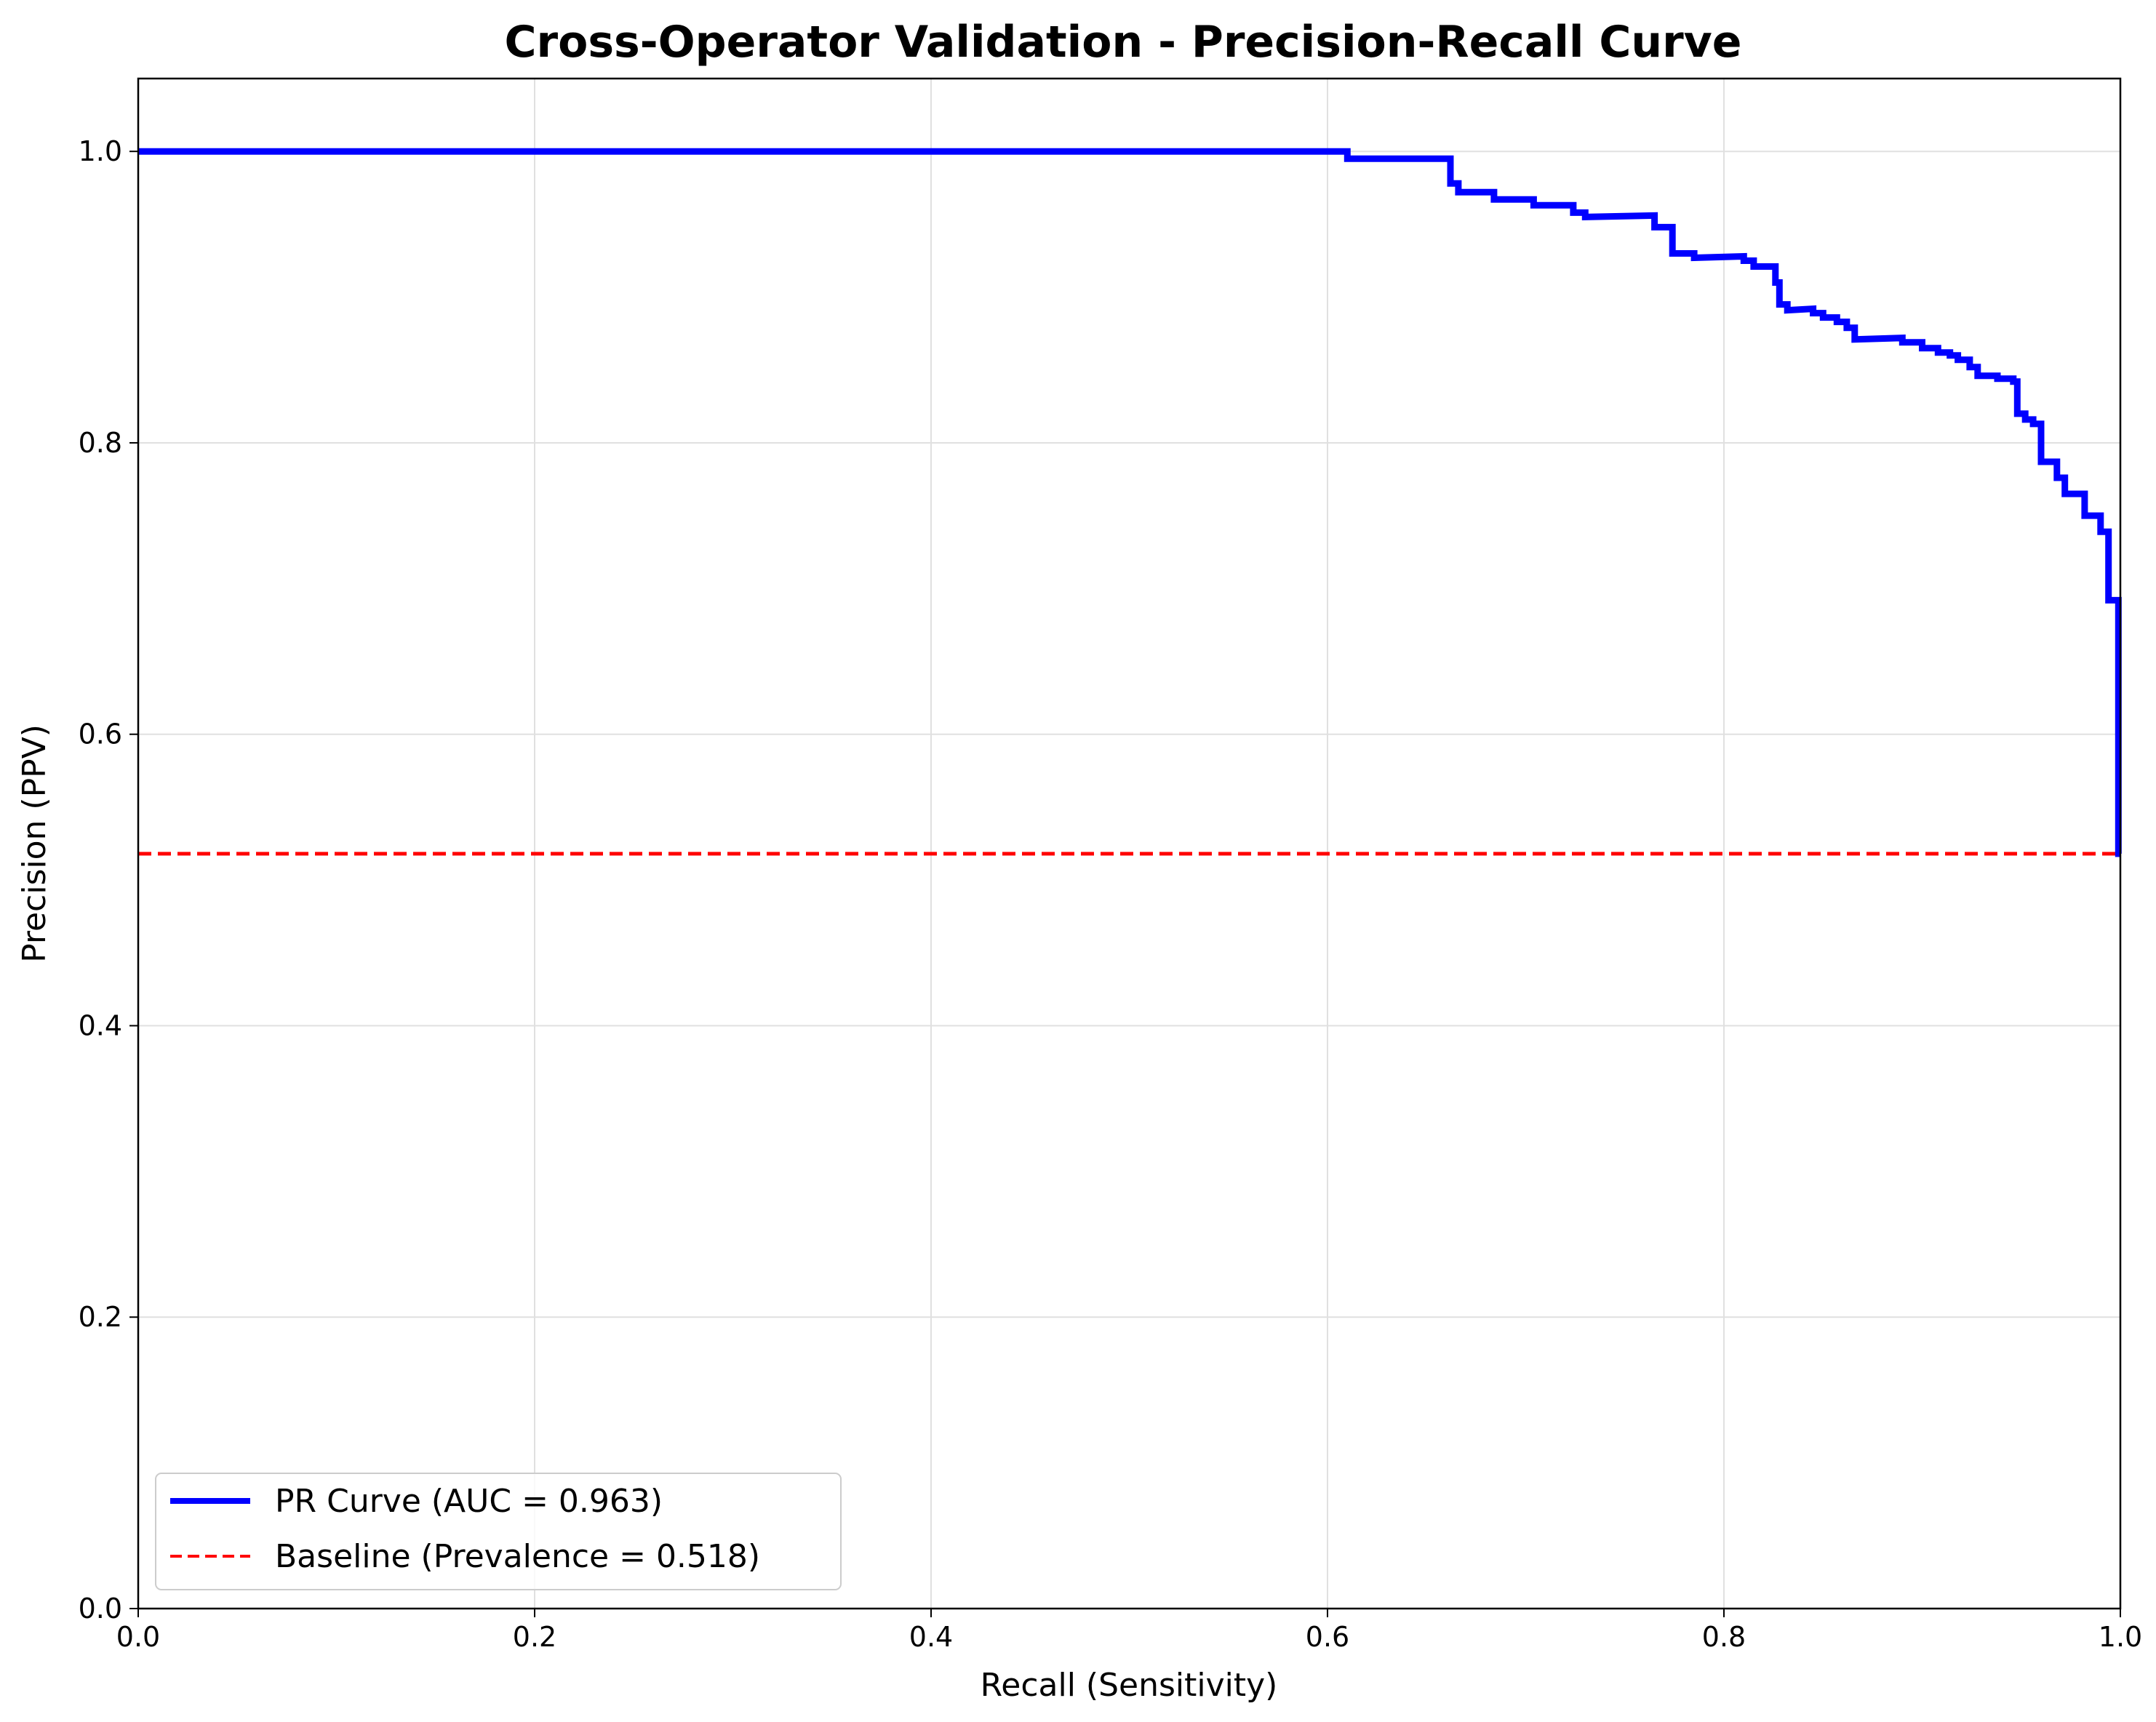 The height and width of the screenshot is (1722, 2156). Describe the element at coordinates (100, 151) in the screenshot. I see `y-tick-label: 1.0` at that location.